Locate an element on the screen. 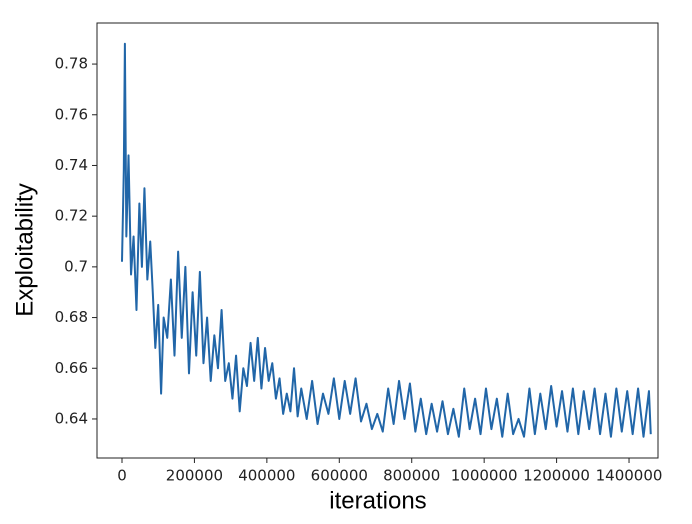 This screenshot has height=524, width=692. y-tick-label: 0.74 is located at coordinates (71, 165).